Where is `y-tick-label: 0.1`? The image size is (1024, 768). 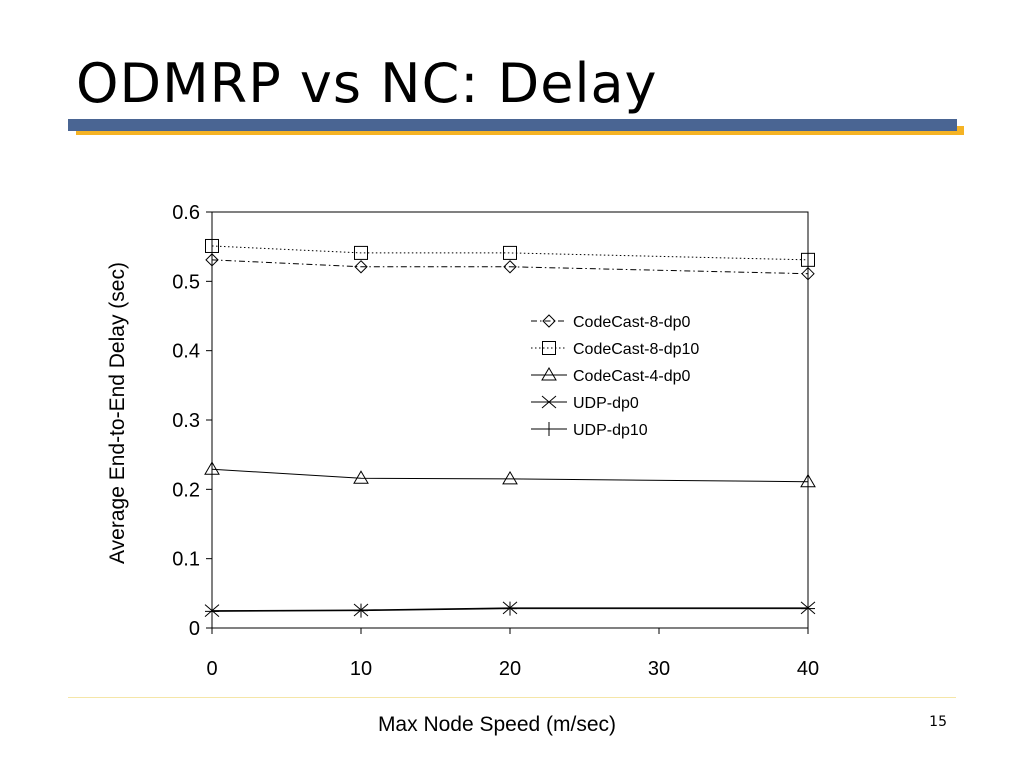 y-tick-label: 0.1 is located at coordinates (186, 560).